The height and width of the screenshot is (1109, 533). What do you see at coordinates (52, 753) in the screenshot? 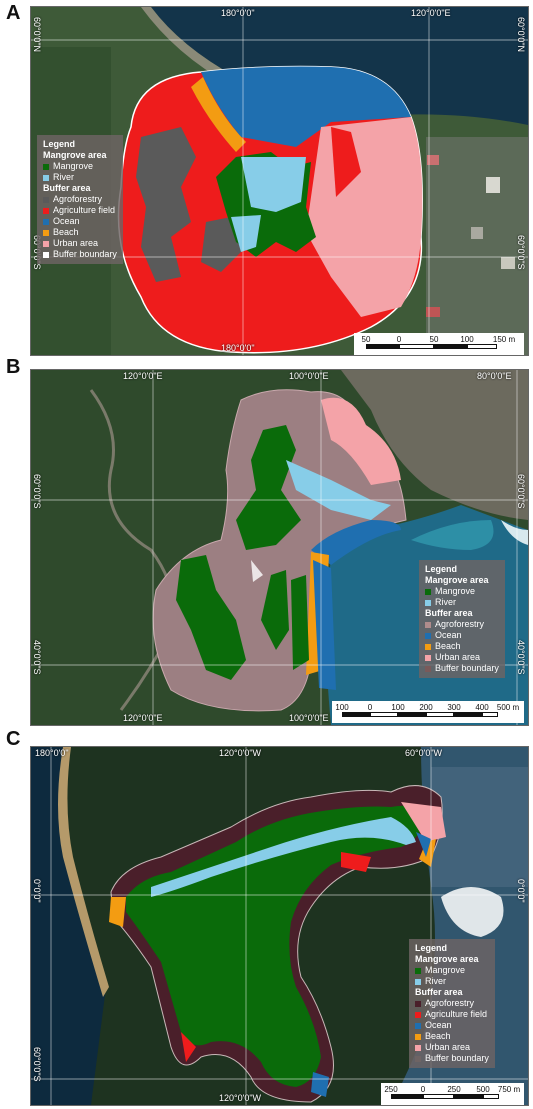
I see `coord-top-left-c: 180°0'0"` at bounding box center [52, 753].